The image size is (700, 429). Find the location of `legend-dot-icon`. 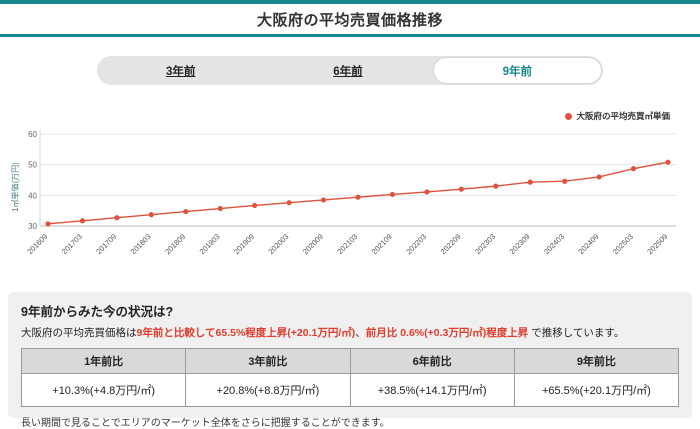

legend-dot-icon is located at coordinates (569, 116).